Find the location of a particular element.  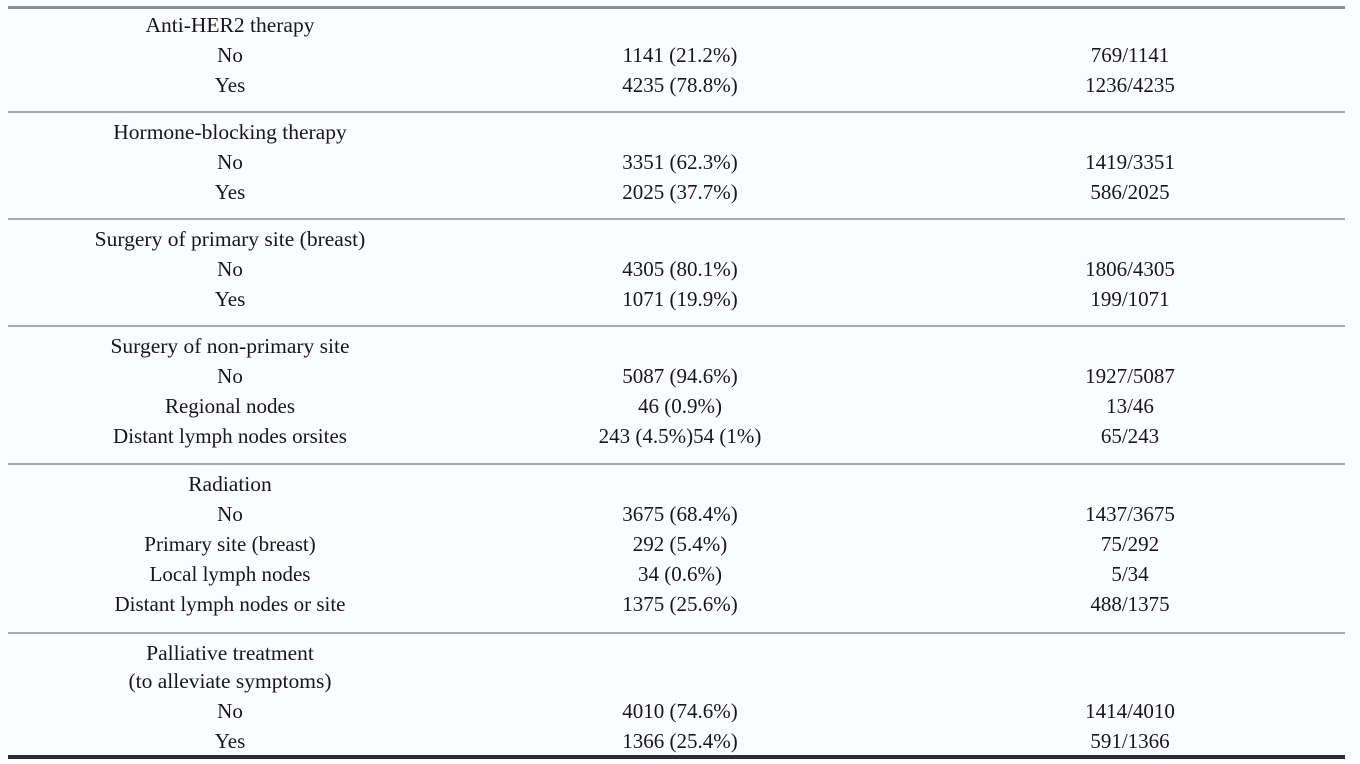

row-count-percent: 1141 (21.2%) is located at coordinates (680, 55).